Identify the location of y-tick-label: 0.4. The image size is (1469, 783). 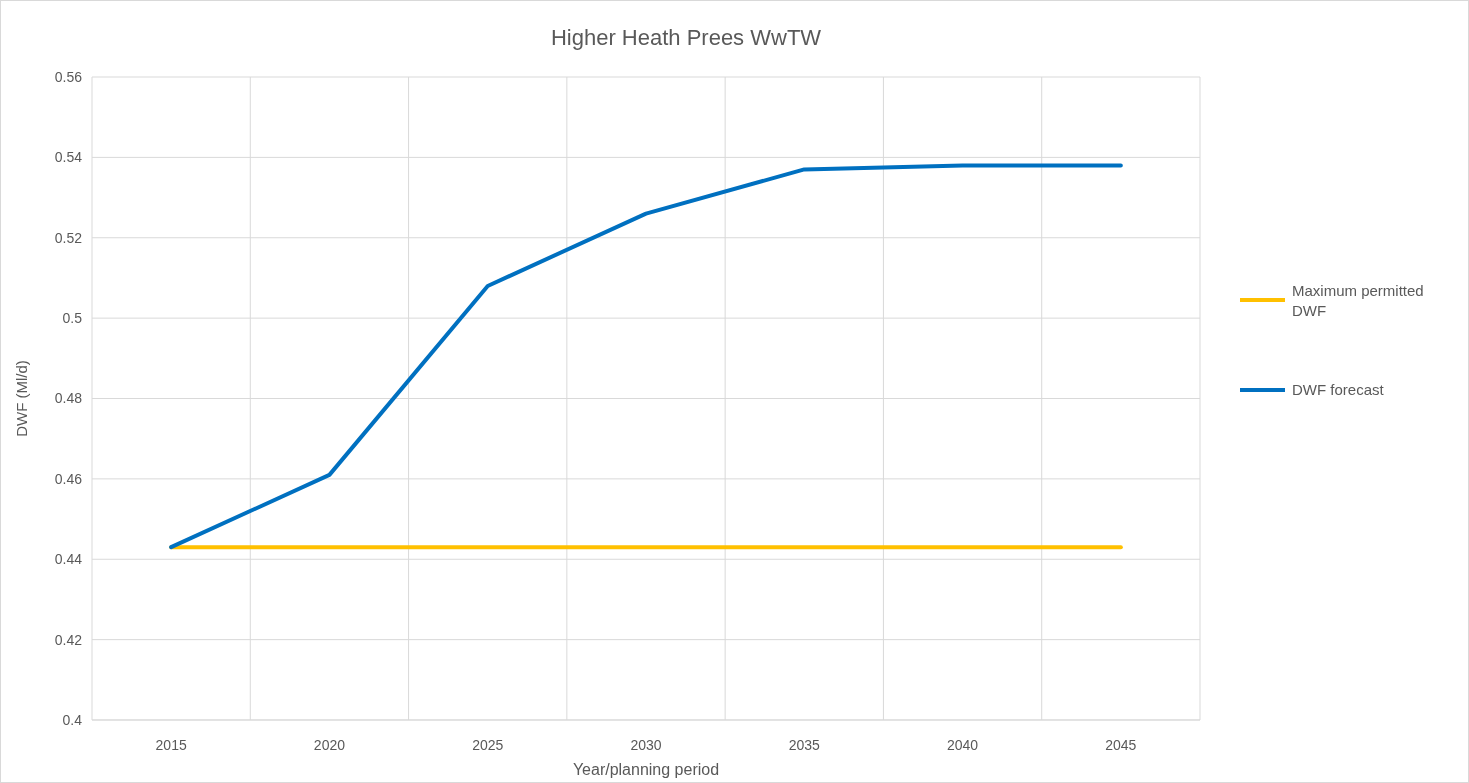
(72, 719).